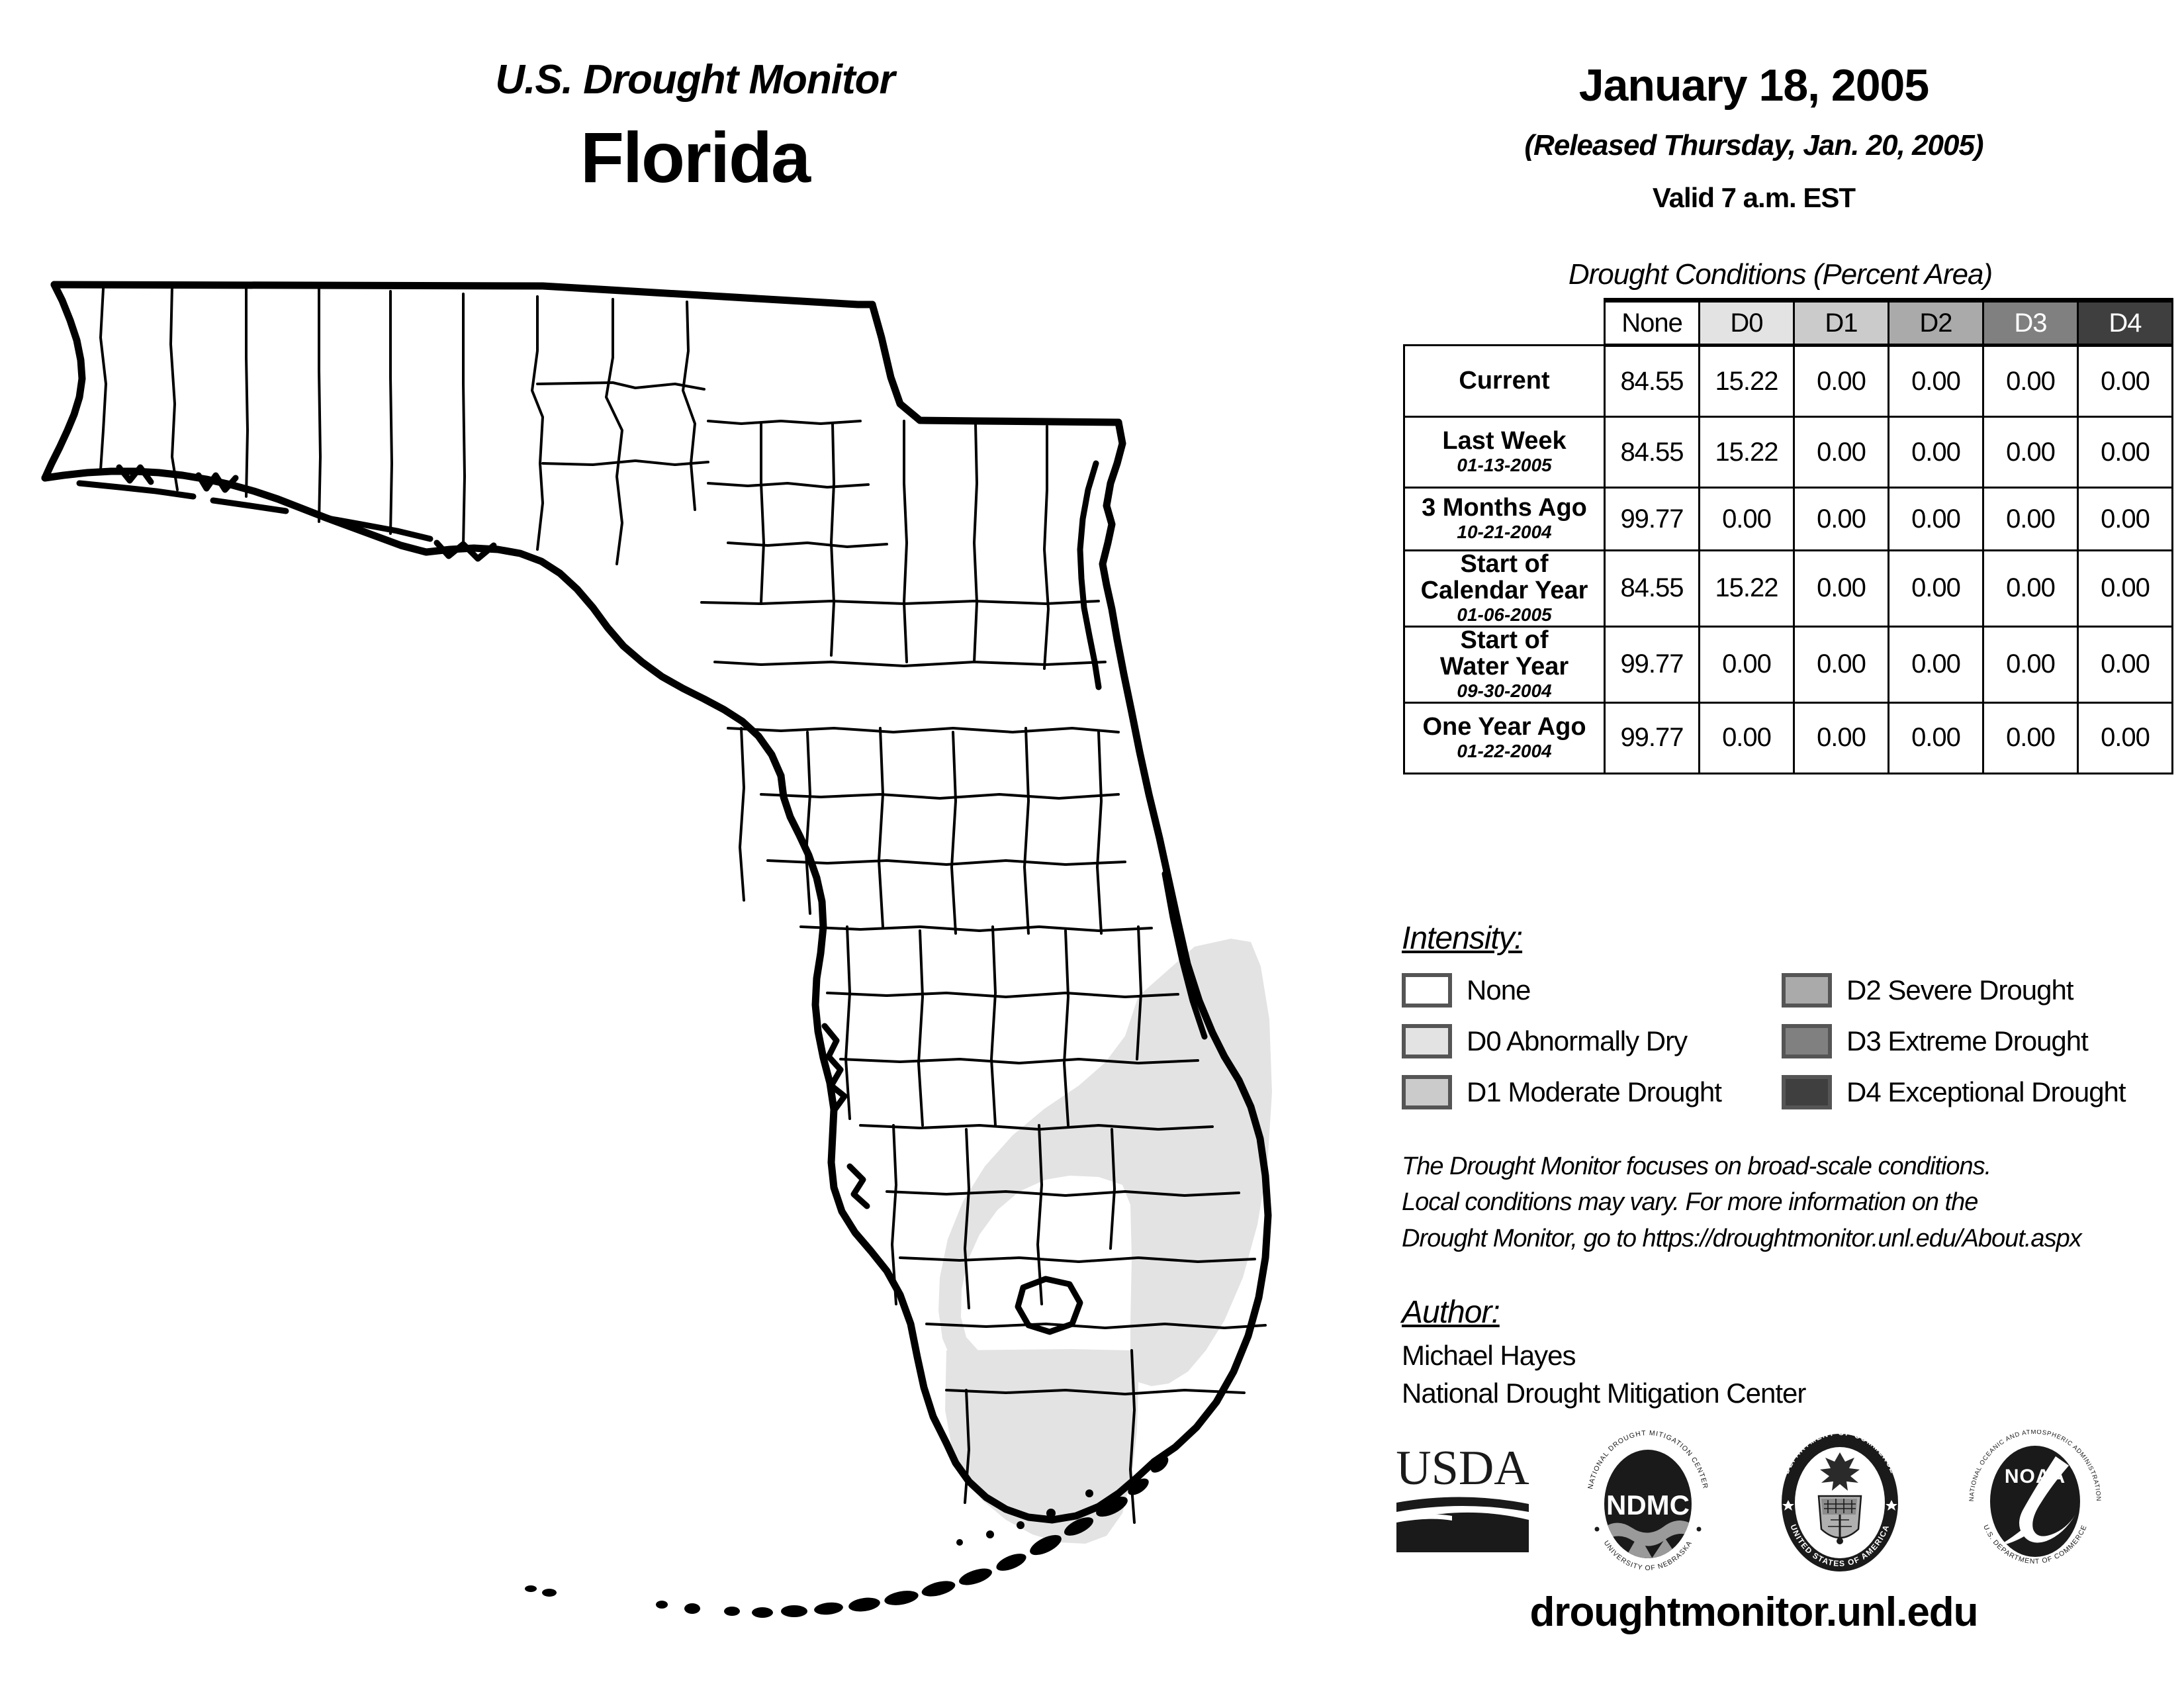 This screenshot has width=2184, height=1688. What do you see at coordinates (858, 1186) in the screenshot?
I see `charlotte-harbor` at bounding box center [858, 1186].